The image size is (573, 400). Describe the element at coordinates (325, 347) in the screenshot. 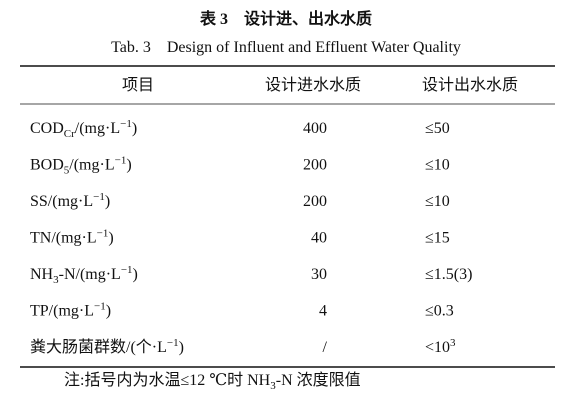

I see `influent-value: /` at that location.